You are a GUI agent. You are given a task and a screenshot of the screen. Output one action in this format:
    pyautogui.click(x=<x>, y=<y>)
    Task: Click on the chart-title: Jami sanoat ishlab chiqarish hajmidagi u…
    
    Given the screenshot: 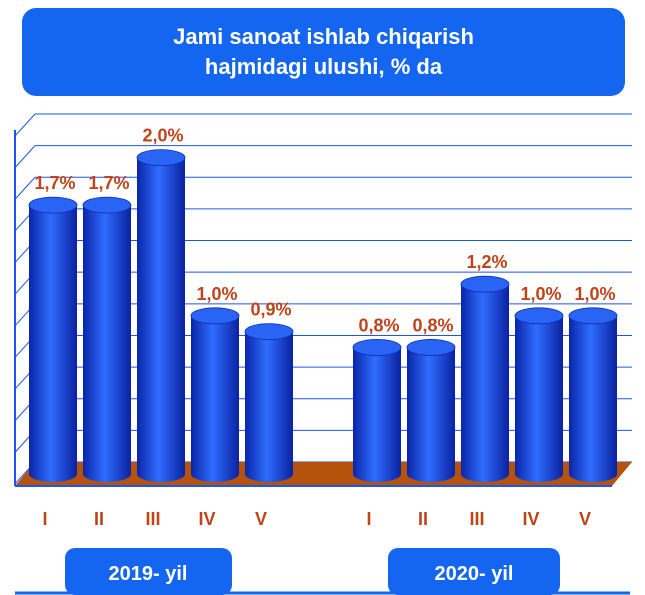 What is the action you would take?
    pyautogui.click(x=323, y=51)
    